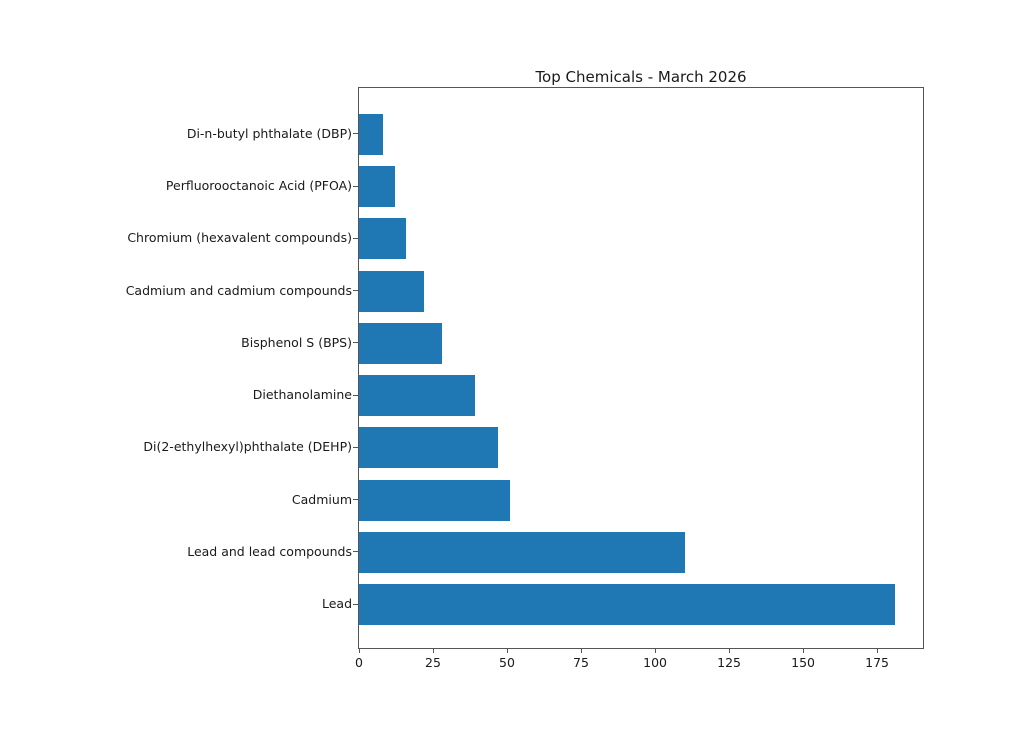  What do you see at coordinates (302, 395) in the screenshot?
I see `y-tick-label: Diethanolamine` at bounding box center [302, 395].